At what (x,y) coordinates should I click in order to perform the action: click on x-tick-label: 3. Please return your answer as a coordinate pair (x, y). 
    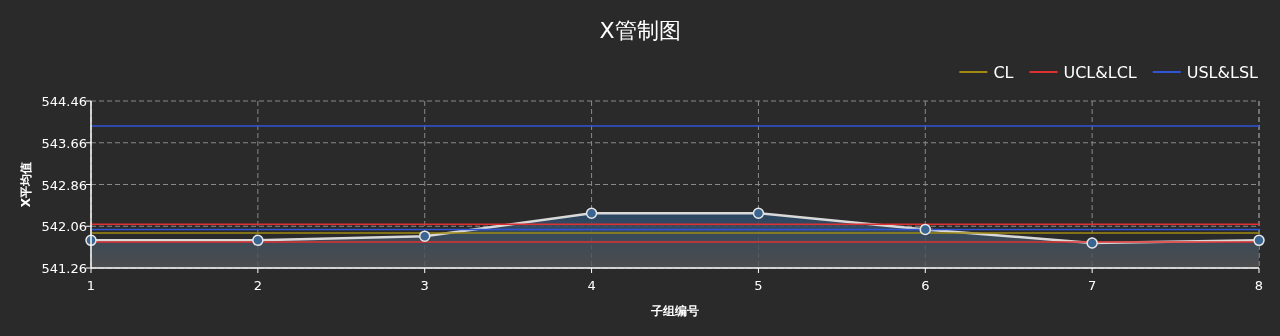
    Looking at the image, I should click on (424, 285).